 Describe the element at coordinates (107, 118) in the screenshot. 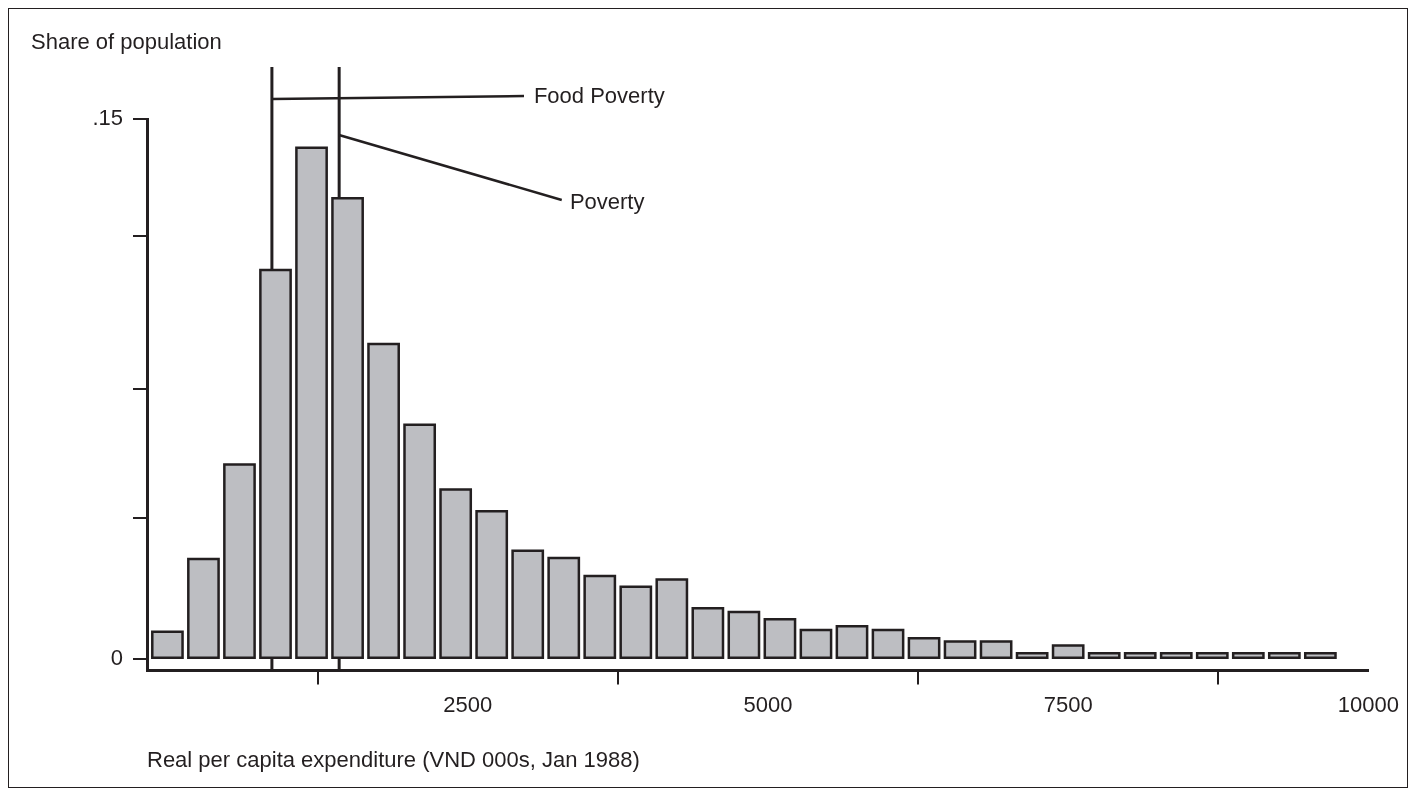

I see `y-tick-label: .15` at that location.